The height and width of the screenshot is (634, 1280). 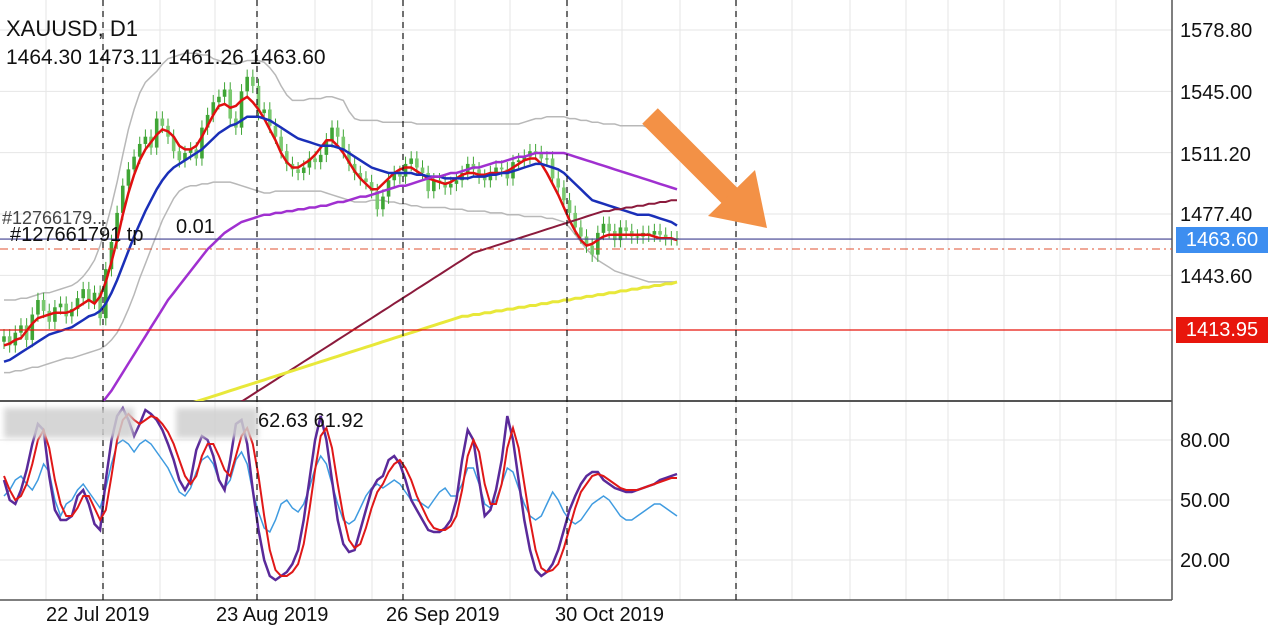 I want to click on stoch-tick-20: 20.00, so click(x=1205, y=561).